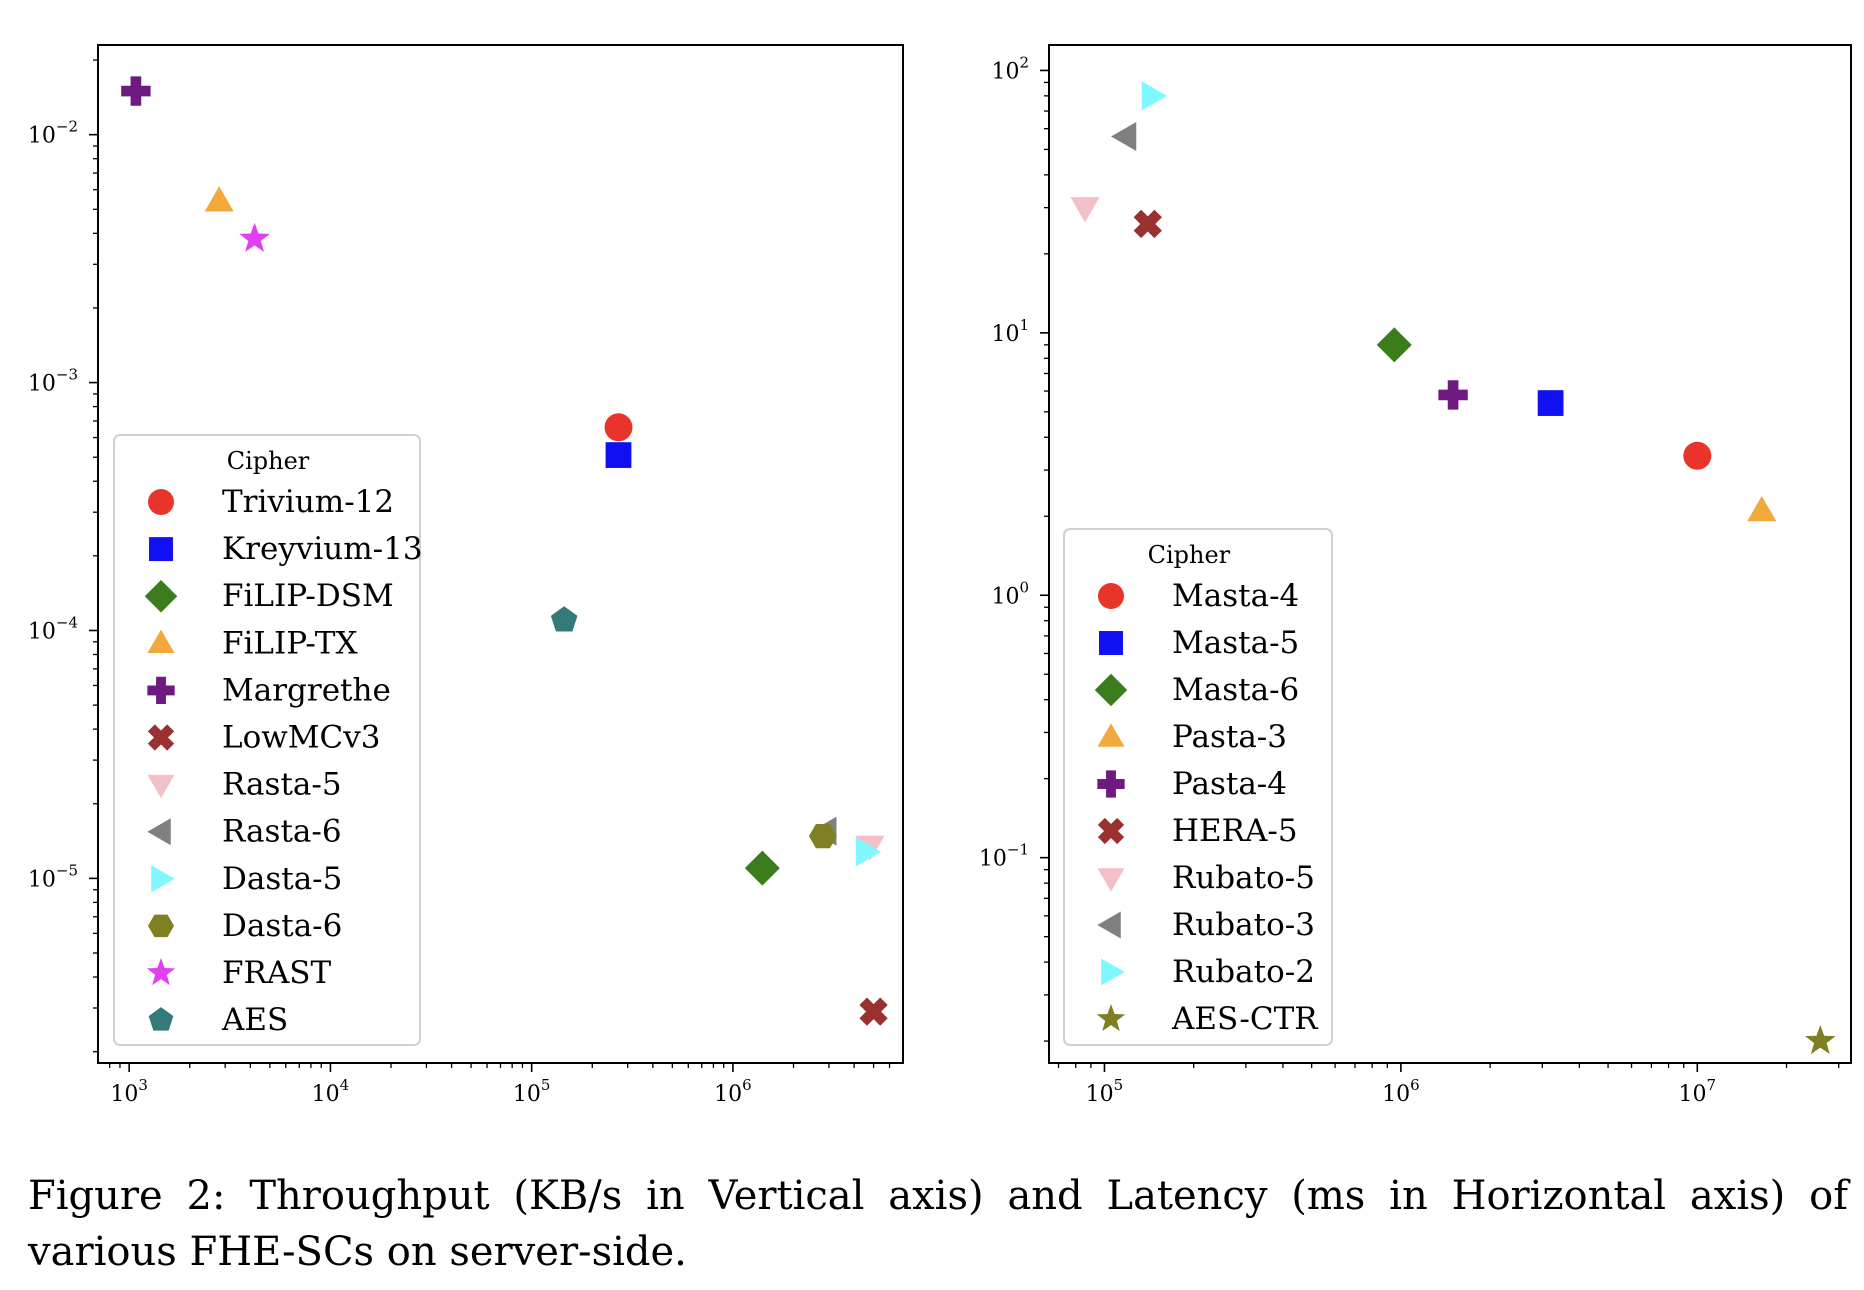 This screenshot has height=1290, width=1864. What do you see at coordinates (1235, 831) in the screenshot?
I see `legend-label: HERA-5` at bounding box center [1235, 831].